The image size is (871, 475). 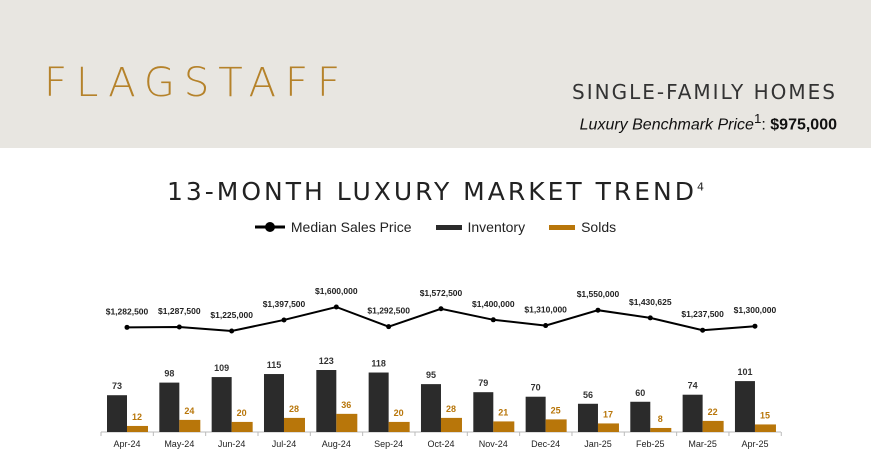 What do you see at coordinates (493, 444) in the screenshot?
I see `x-tick-label: Nov-24` at bounding box center [493, 444].